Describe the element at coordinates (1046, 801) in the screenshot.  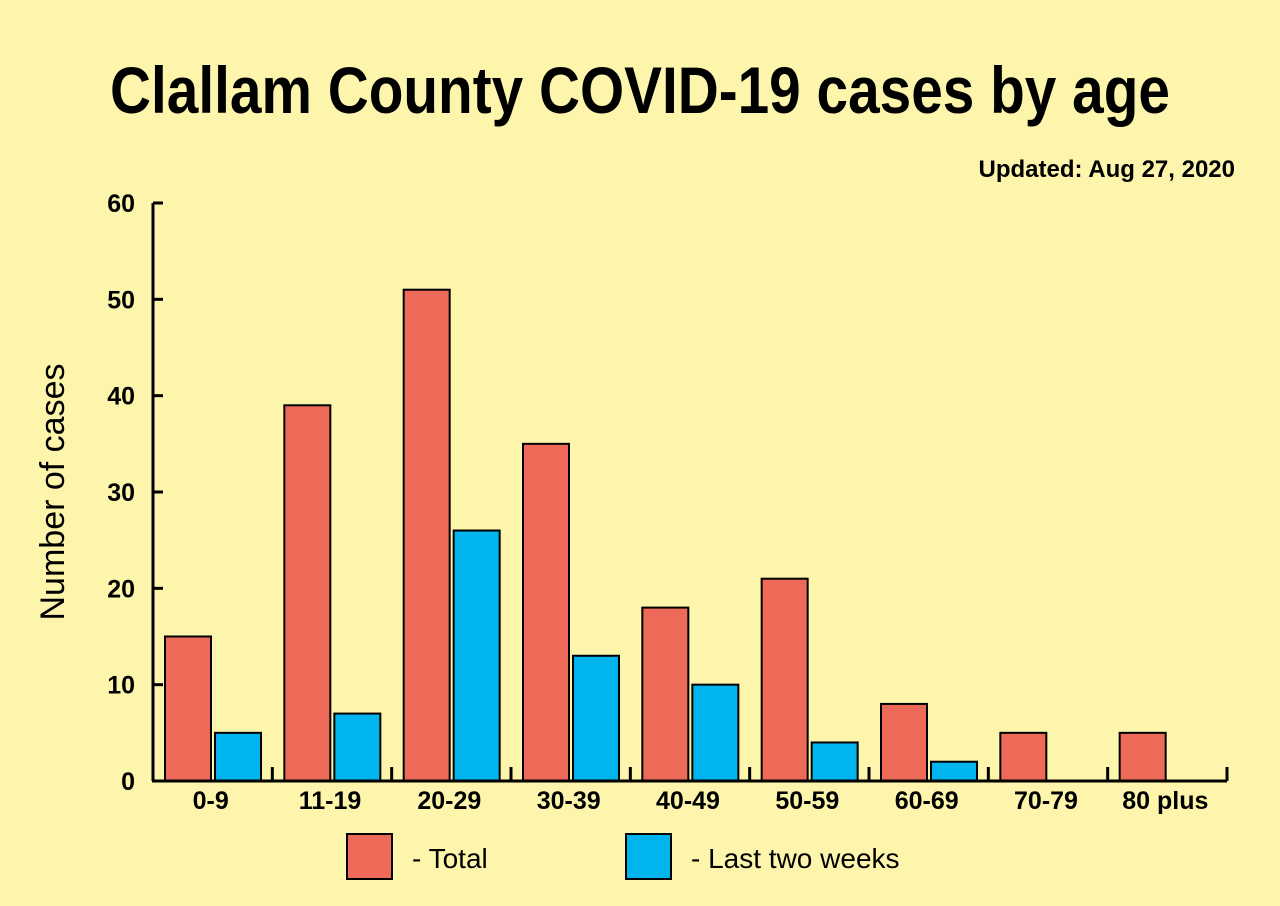
I see `x-tick-label: 70-79` at that location.